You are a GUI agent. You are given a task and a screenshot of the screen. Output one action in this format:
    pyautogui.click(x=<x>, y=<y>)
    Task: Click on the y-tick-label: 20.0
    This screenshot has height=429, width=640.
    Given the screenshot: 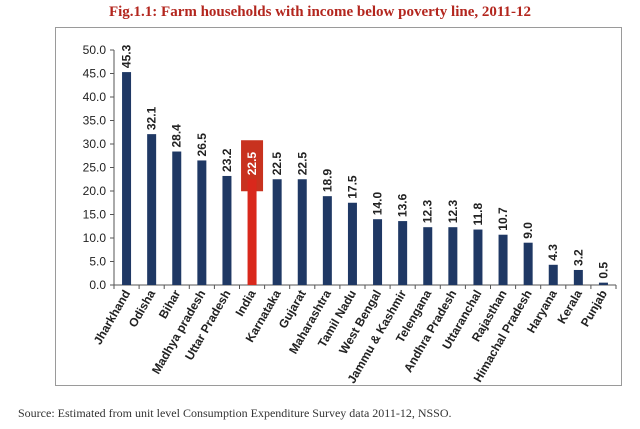 What is the action you would take?
    pyautogui.click(x=95, y=191)
    